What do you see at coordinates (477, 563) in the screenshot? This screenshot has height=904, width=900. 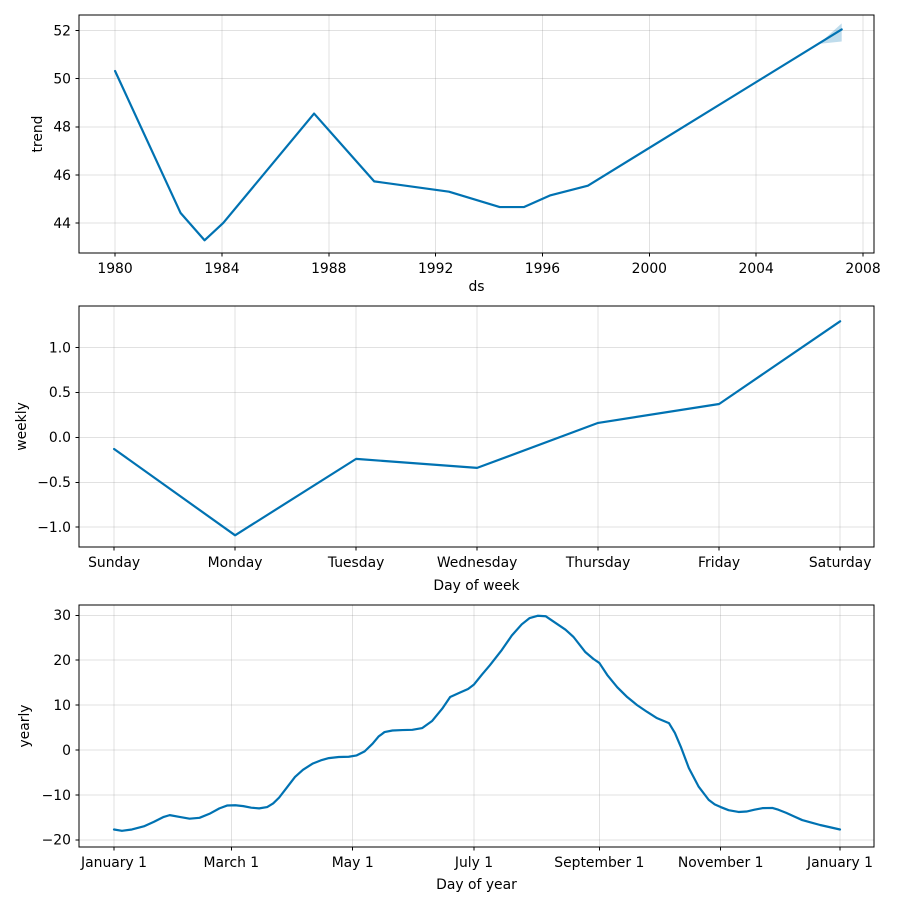 I see `x-tick-label: Wednesday` at bounding box center [477, 563].